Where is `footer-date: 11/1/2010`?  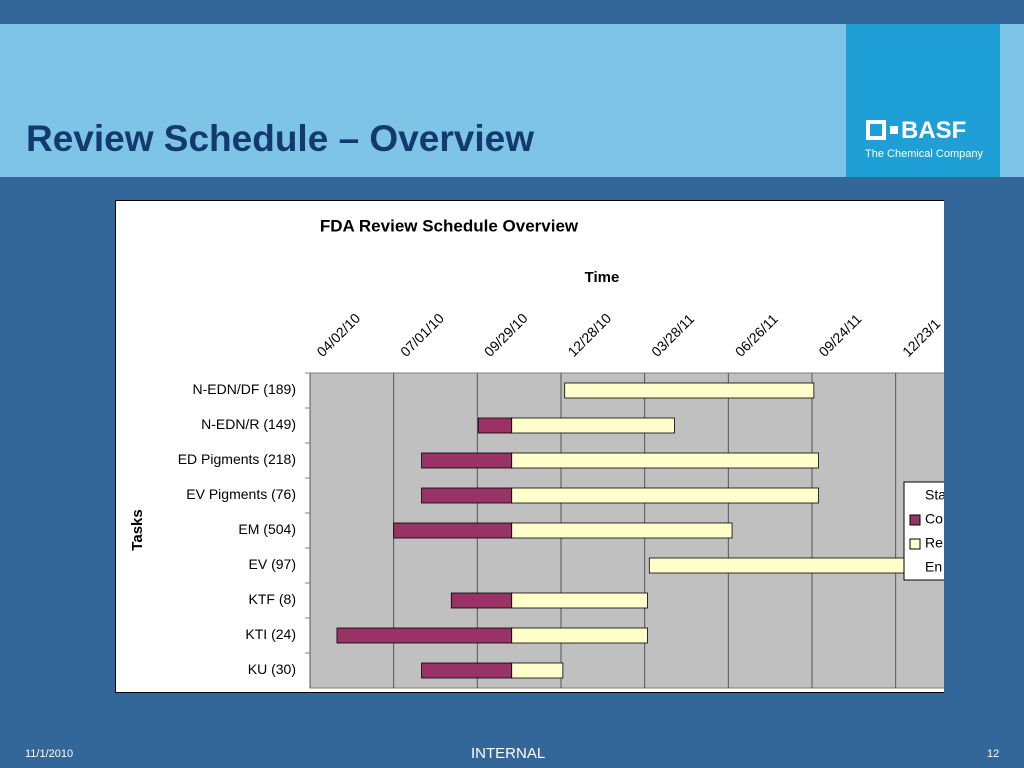 footer-date: 11/1/2010 is located at coordinates (49, 754).